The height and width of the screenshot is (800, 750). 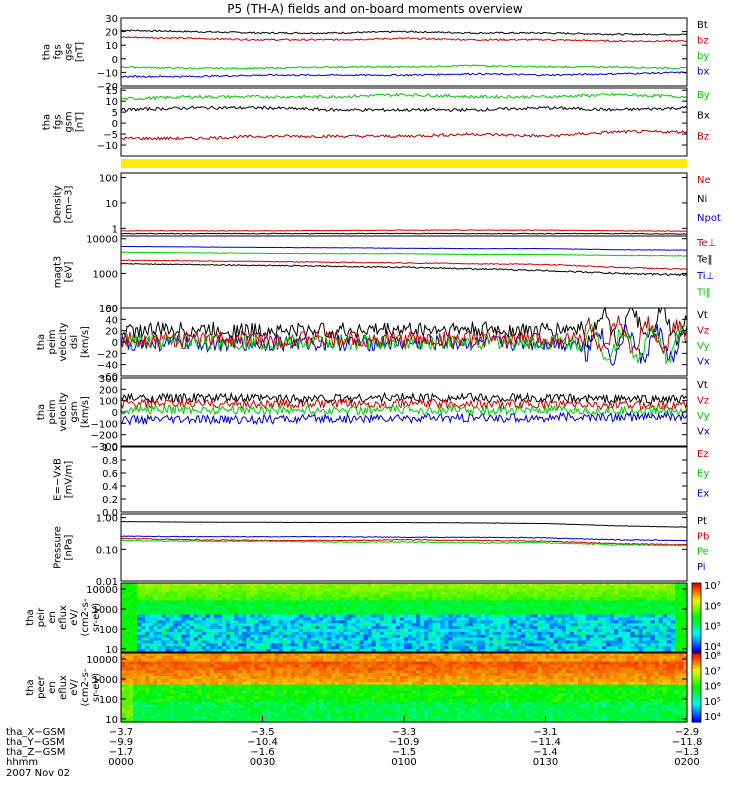 I want to click on legend-Ne: Ne, so click(x=704, y=180).